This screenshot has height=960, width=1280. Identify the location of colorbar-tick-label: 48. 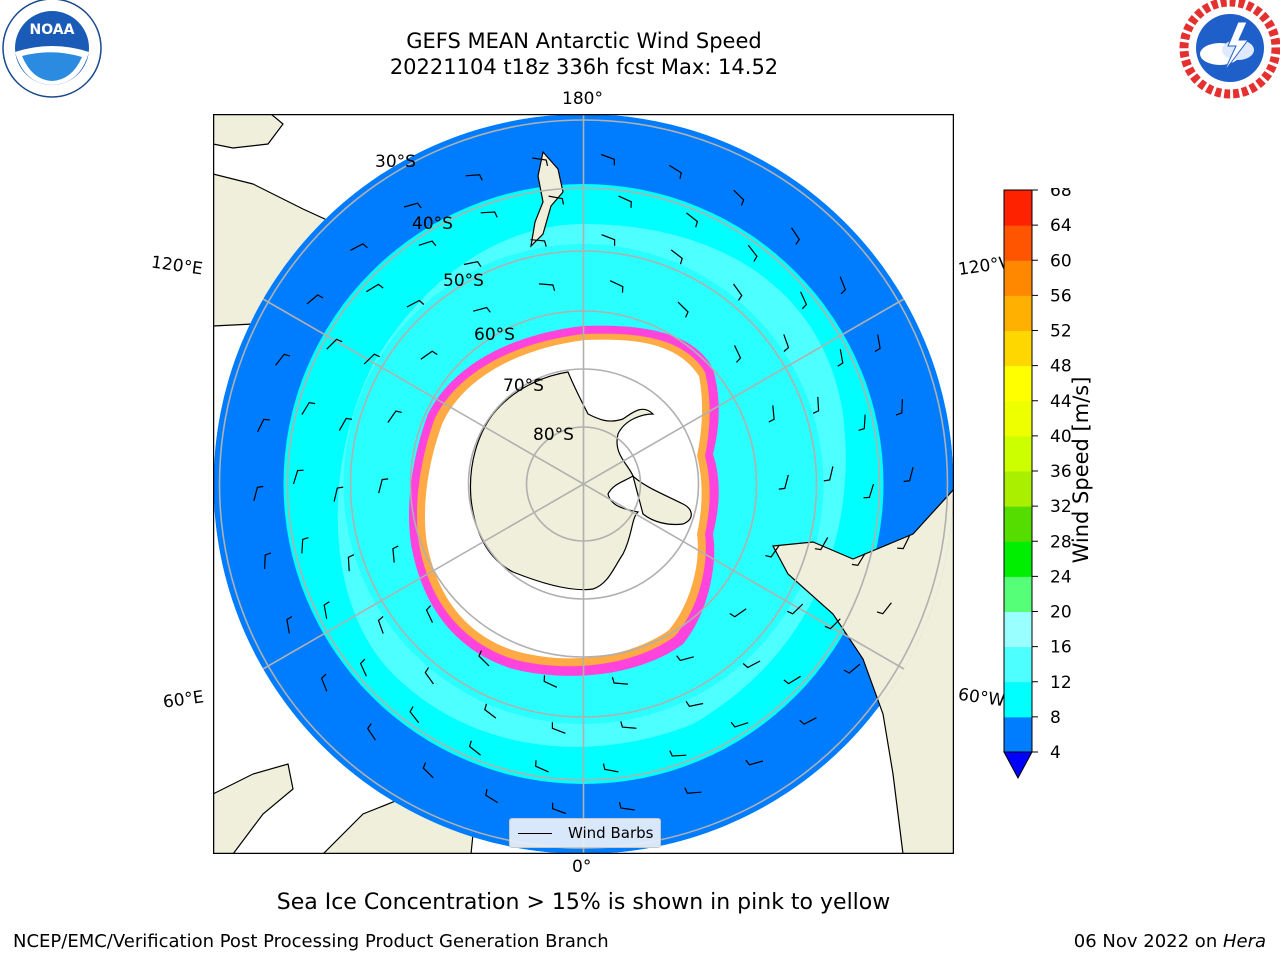
(1061, 367).